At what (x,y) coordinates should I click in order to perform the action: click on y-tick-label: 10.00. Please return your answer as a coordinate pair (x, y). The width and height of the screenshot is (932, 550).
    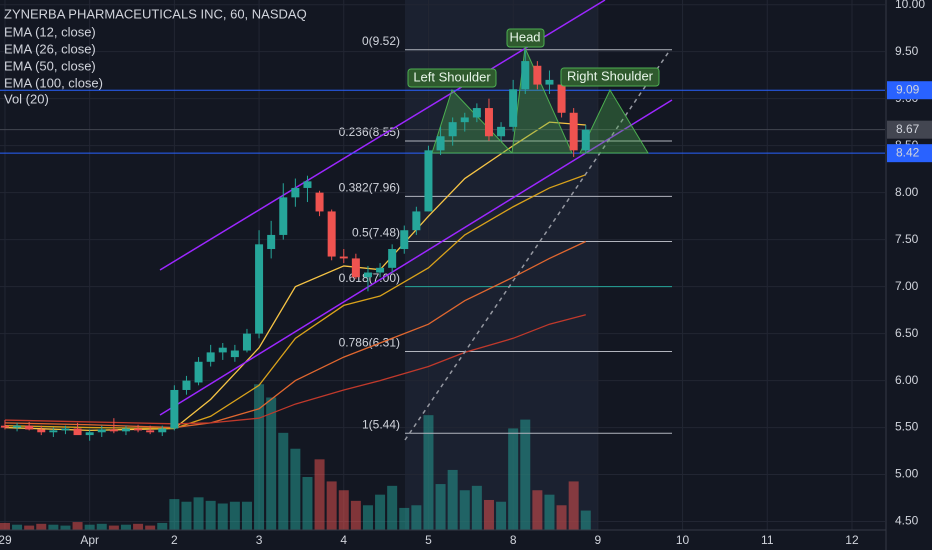
    Looking at the image, I should click on (910, 5).